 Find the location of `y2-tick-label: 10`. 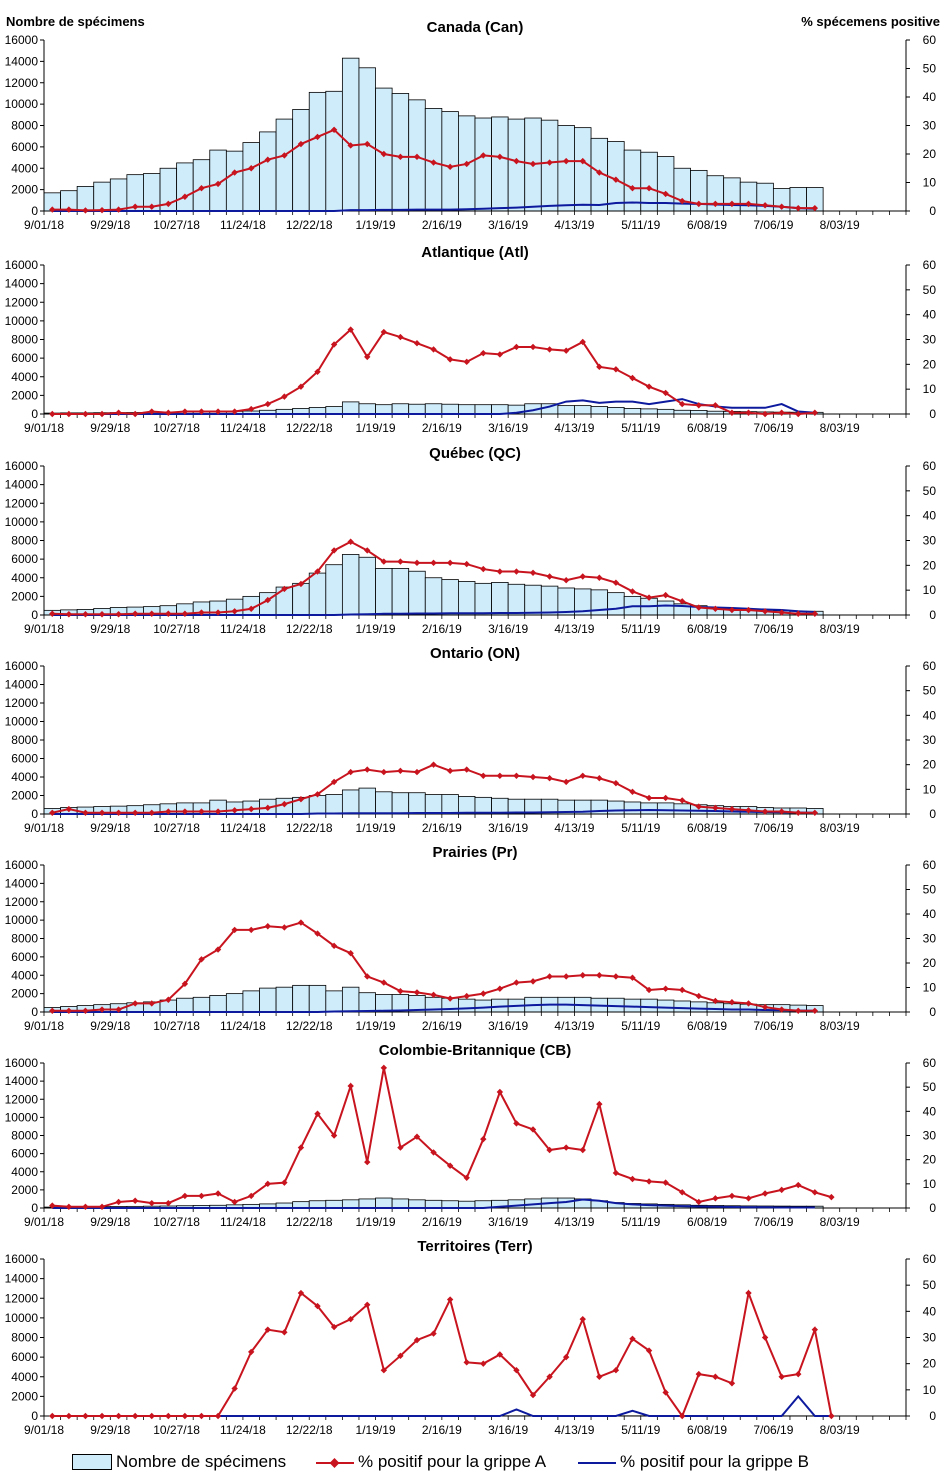

y2-tick-label: 10 is located at coordinates (930, 1390).